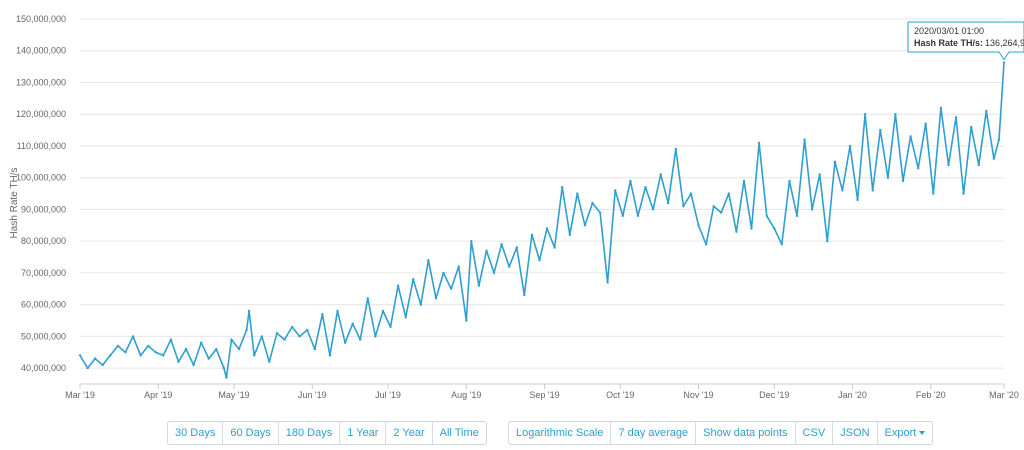 Image resolution: width=1024 pixels, height=450 pixels. Describe the element at coordinates (815, 433) in the screenshot. I see `csv-button: CSV` at that location.